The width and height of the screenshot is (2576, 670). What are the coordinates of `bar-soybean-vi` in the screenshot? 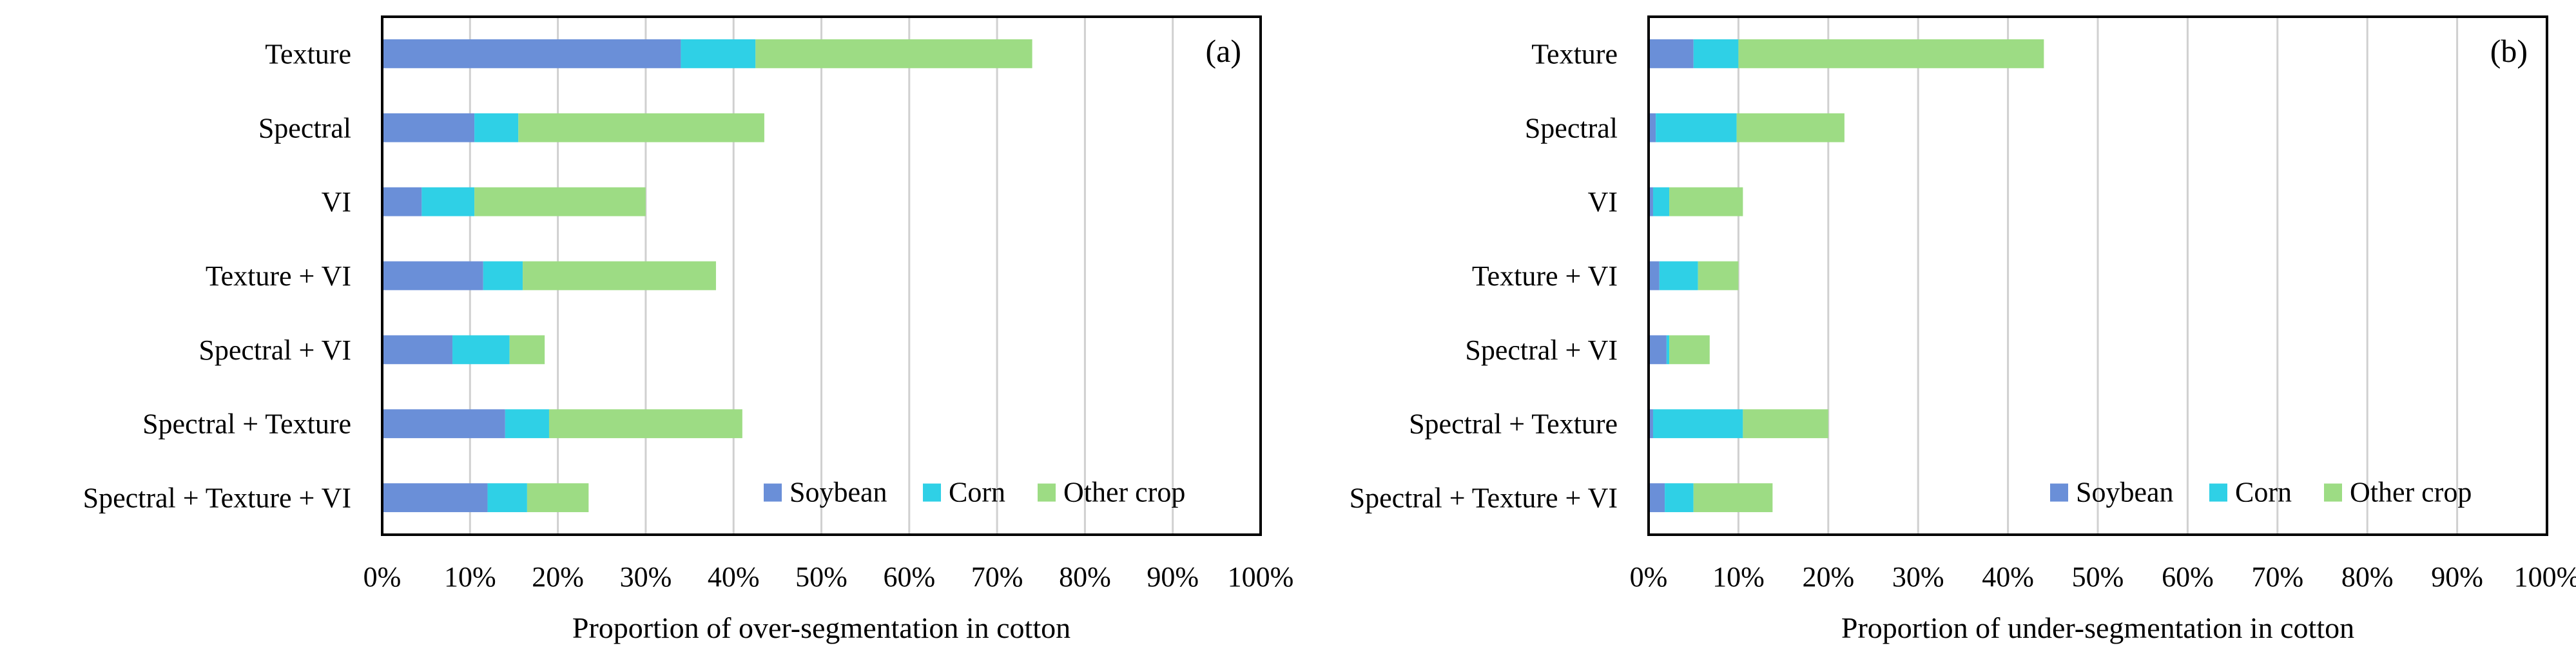 It's located at (402, 202).